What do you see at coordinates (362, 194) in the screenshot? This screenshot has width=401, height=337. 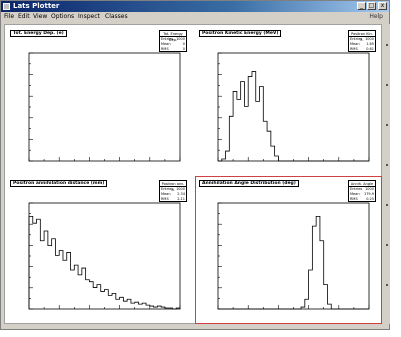 I see `stats-row: Mean 179.9` at bounding box center [362, 194].